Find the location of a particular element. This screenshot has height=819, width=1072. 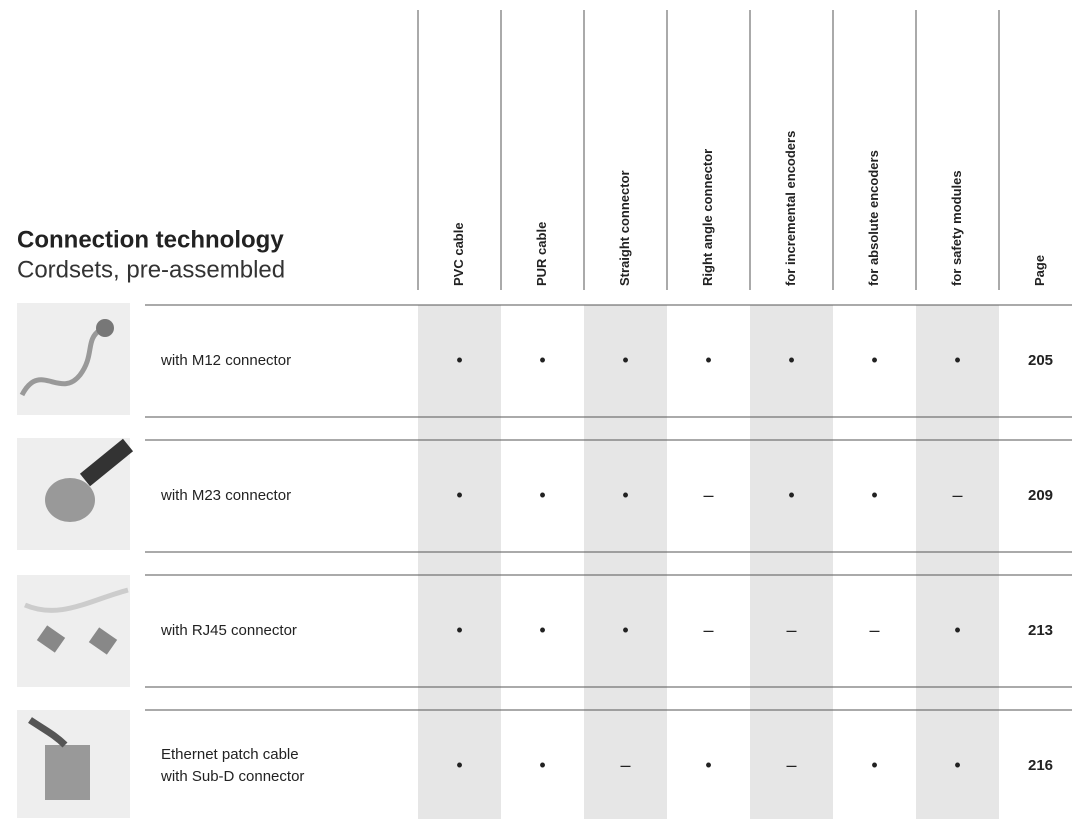

page-number: 216 is located at coordinates (1040, 765).